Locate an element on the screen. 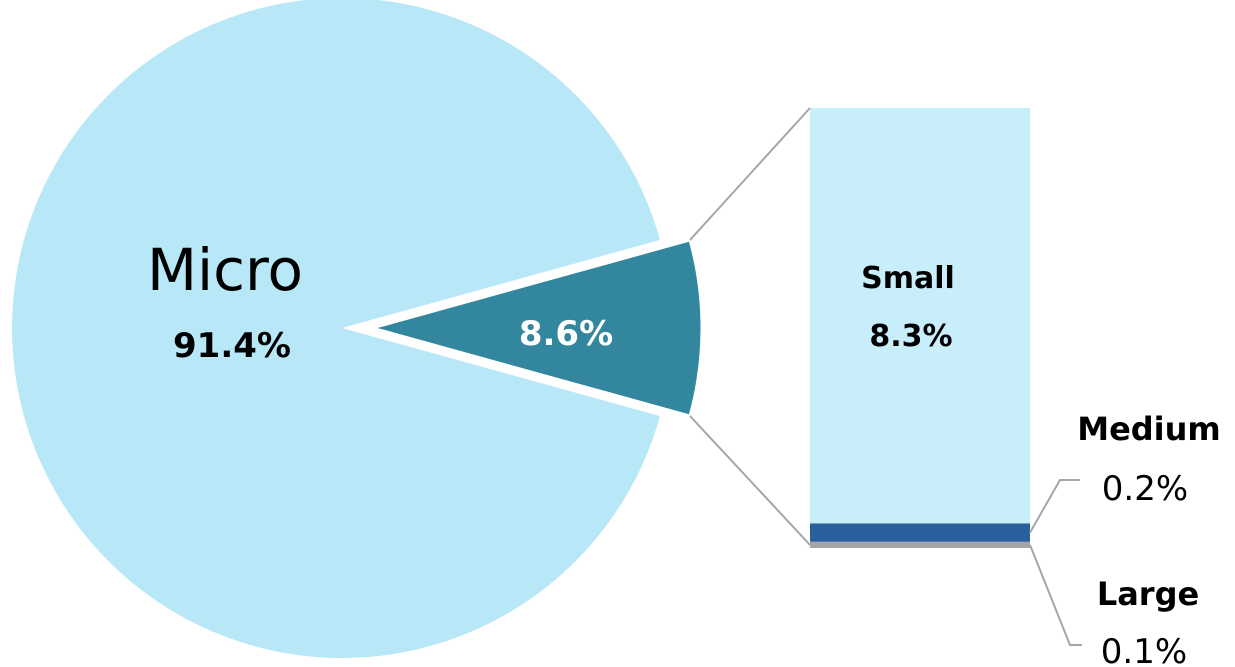 The image size is (1235, 667). connector-bottom is located at coordinates (750, 480).